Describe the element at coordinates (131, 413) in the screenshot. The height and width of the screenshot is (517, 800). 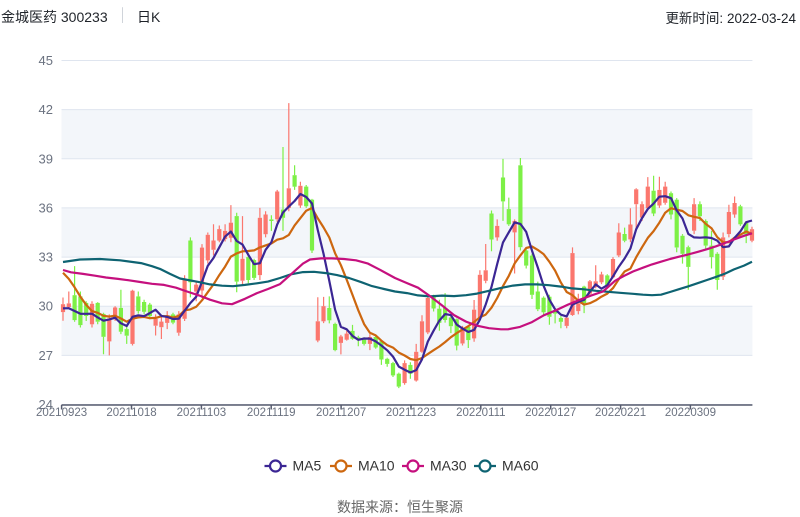
I see `svg-text: 20211018` at that location.